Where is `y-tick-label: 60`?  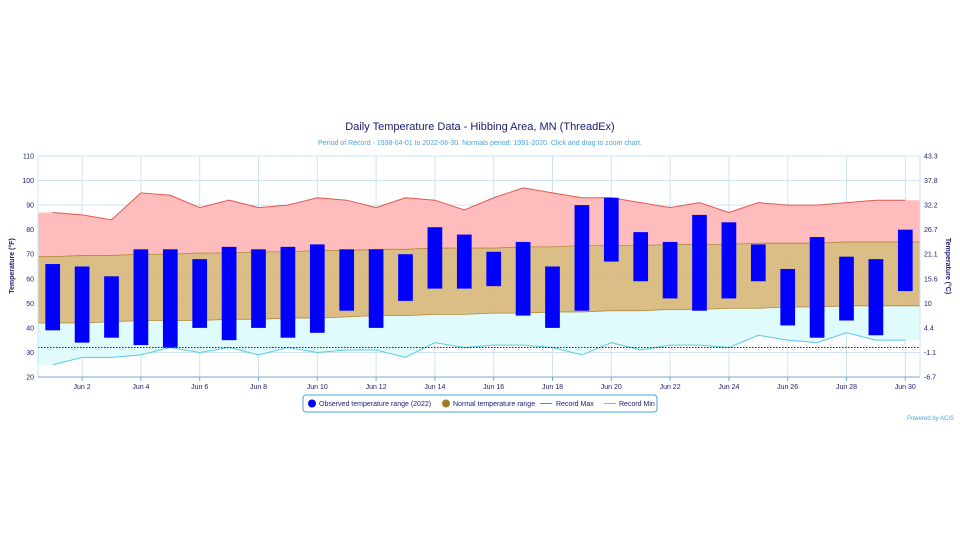 y-tick-label: 60 is located at coordinates (30, 279).